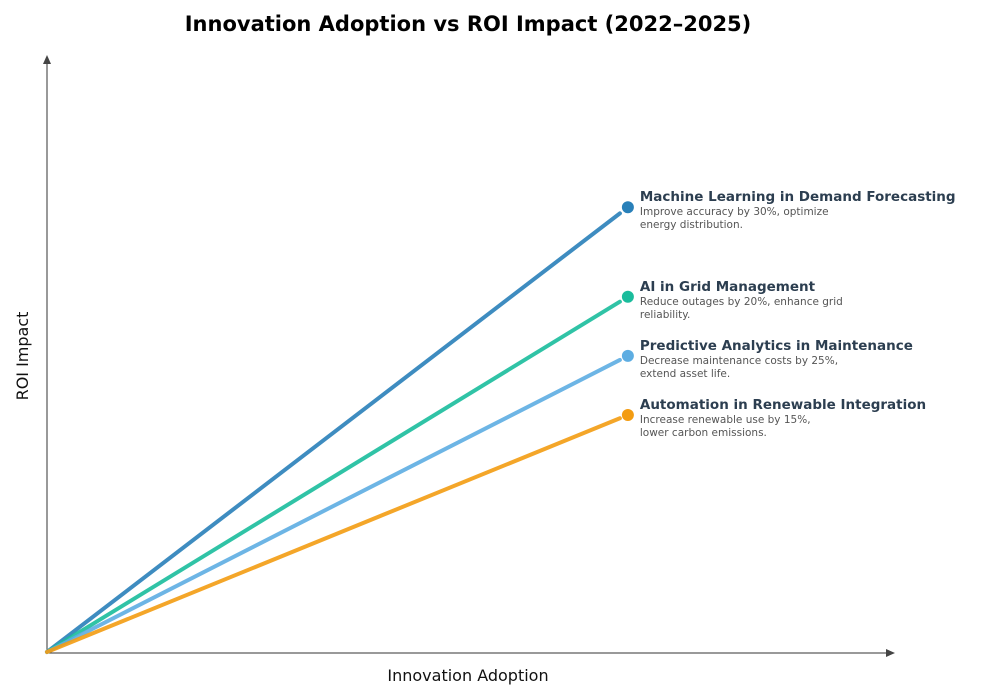 The height and width of the screenshot is (700, 1000). What do you see at coordinates (725, 420) in the screenshot?
I see `series-description: Increase renewable use by 15%,` at bounding box center [725, 420].